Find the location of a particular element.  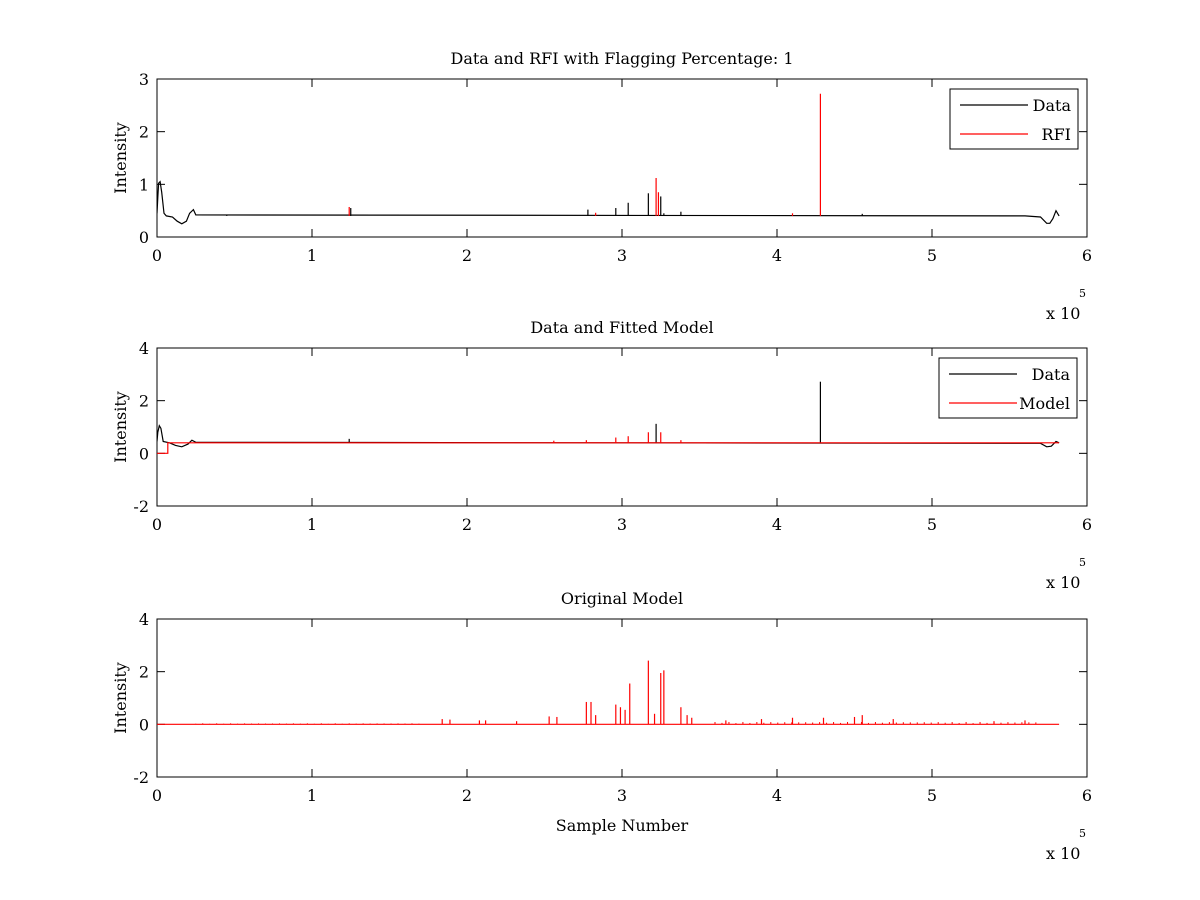

y-tick-label: 1 is located at coordinates (144, 184).